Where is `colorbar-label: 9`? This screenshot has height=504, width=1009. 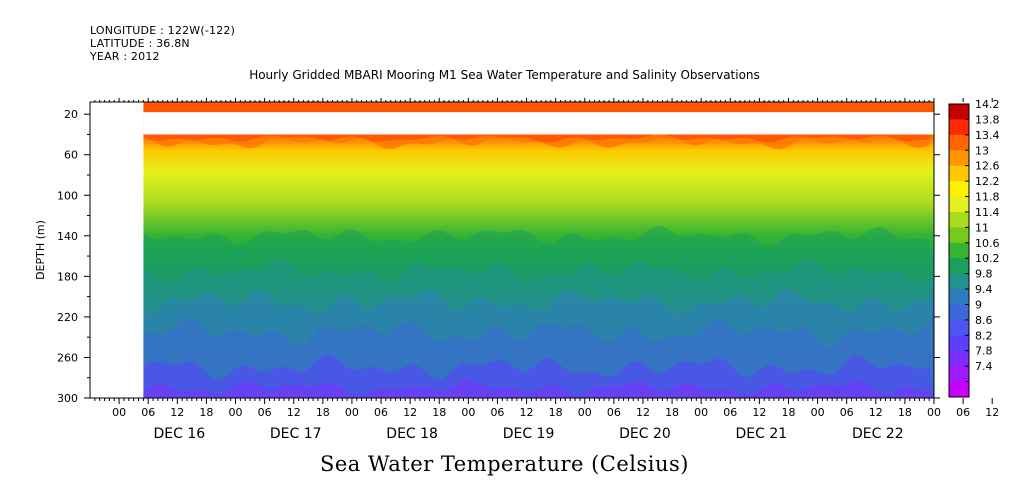
colorbar-label: 9 is located at coordinates (978, 304).